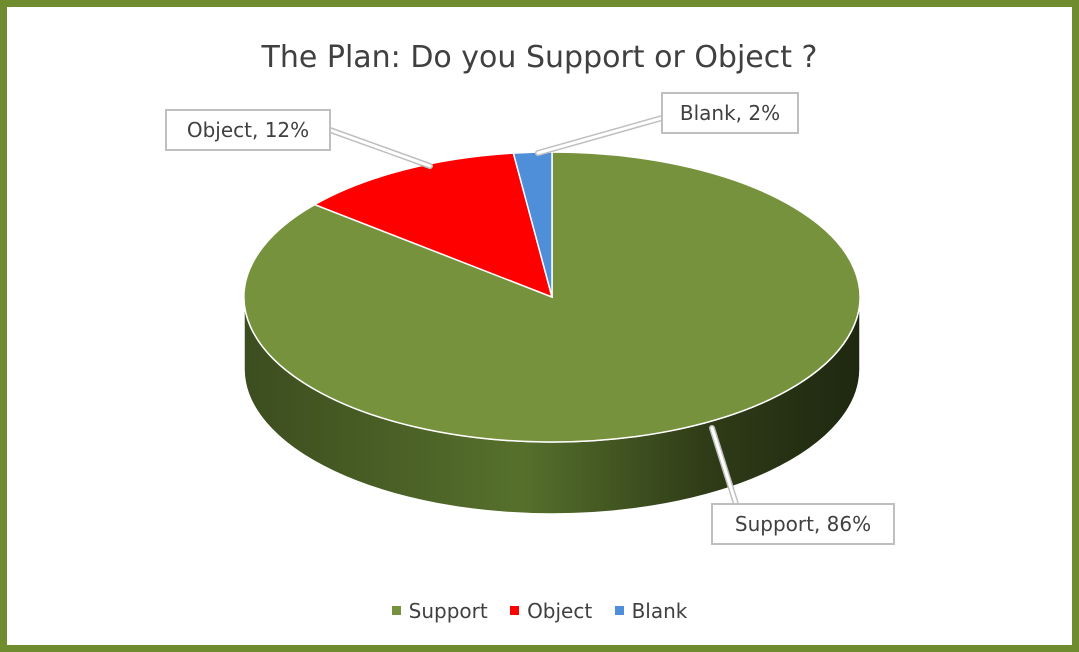  What do you see at coordinates (539, 57) in the screenshot?
I see `chart-title: The Plan: Do you Support or Object ?` at bounding box center [539, 57].